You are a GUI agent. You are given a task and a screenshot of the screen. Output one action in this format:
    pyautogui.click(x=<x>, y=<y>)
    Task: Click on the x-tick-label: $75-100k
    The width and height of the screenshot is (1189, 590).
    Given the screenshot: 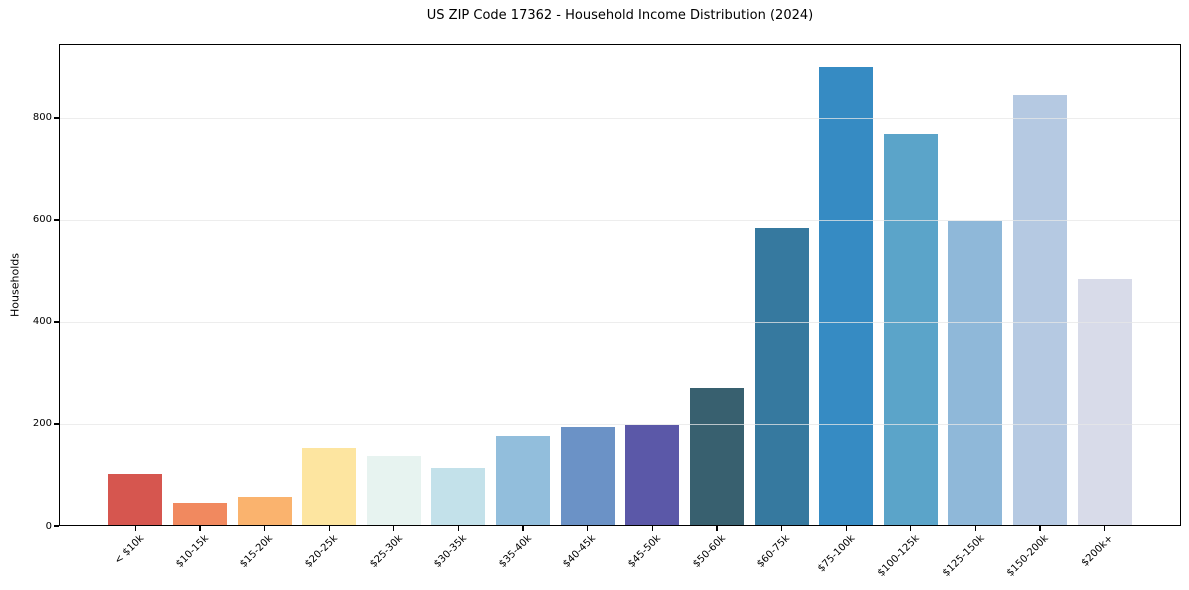 What is the action you would take?
    pyautogui.click(x=836, y=554)
    